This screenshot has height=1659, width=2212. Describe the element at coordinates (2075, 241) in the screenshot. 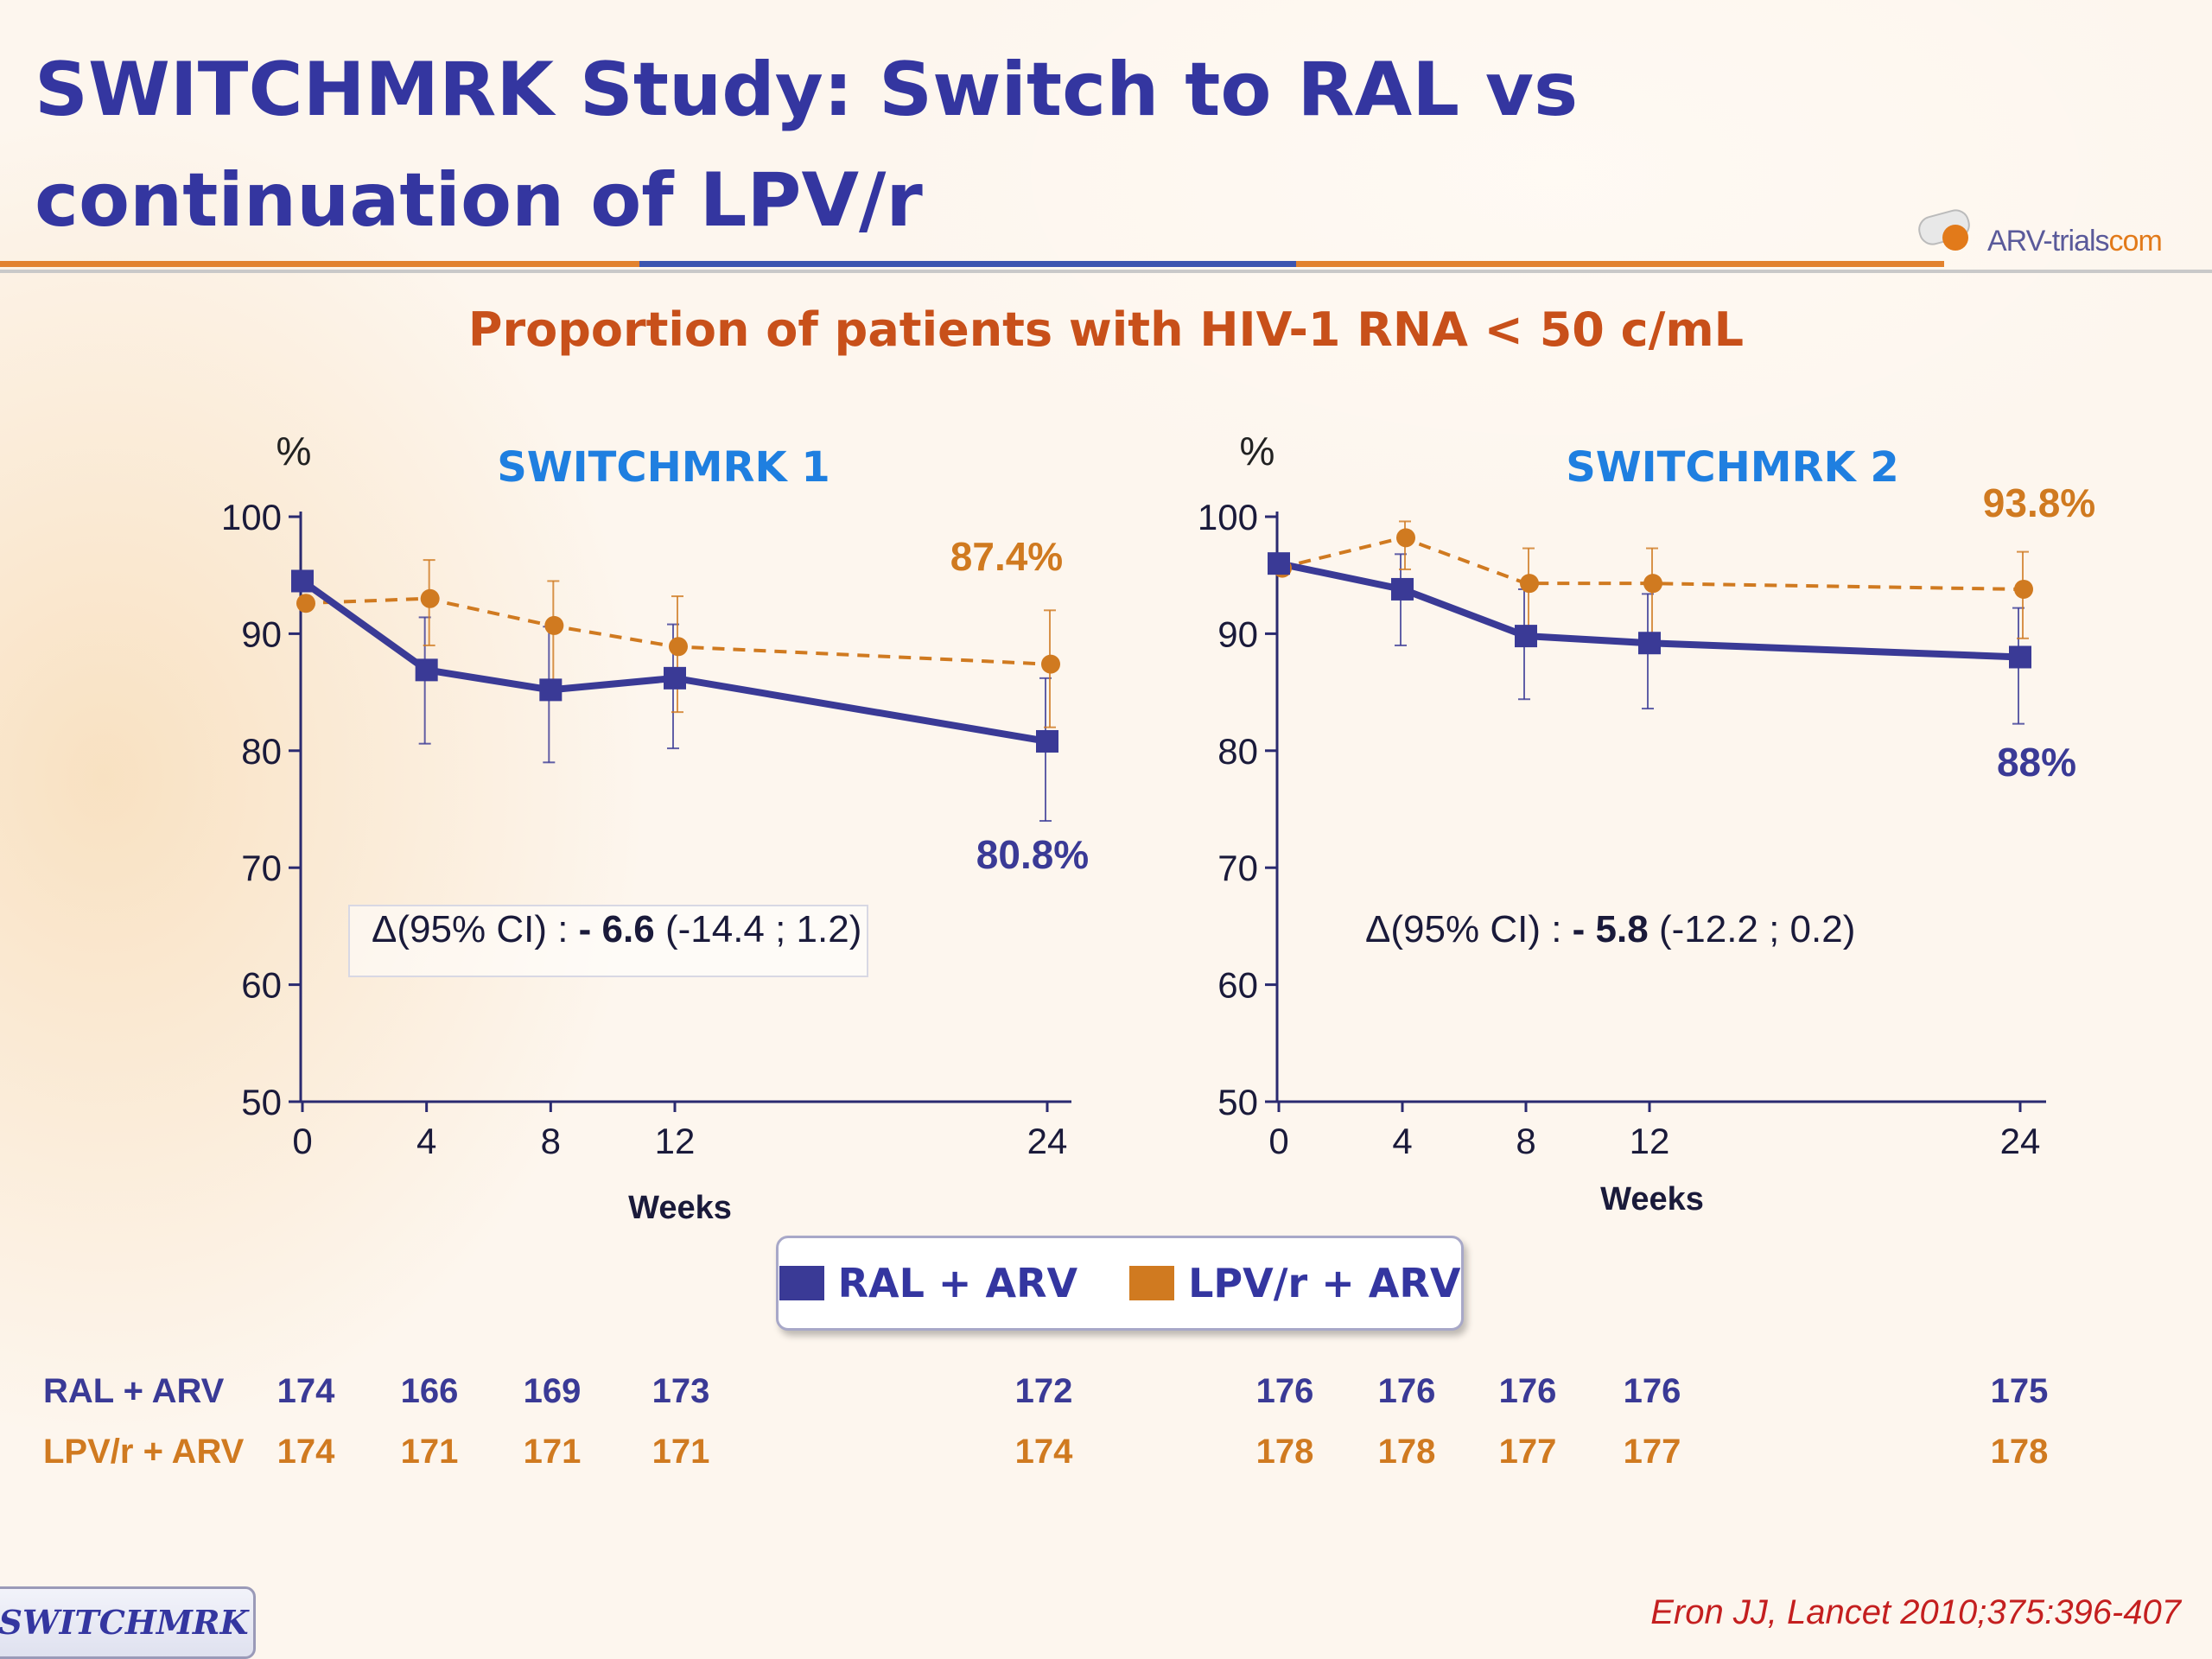

I see `logo-text: ARV-trialscom` at that location.